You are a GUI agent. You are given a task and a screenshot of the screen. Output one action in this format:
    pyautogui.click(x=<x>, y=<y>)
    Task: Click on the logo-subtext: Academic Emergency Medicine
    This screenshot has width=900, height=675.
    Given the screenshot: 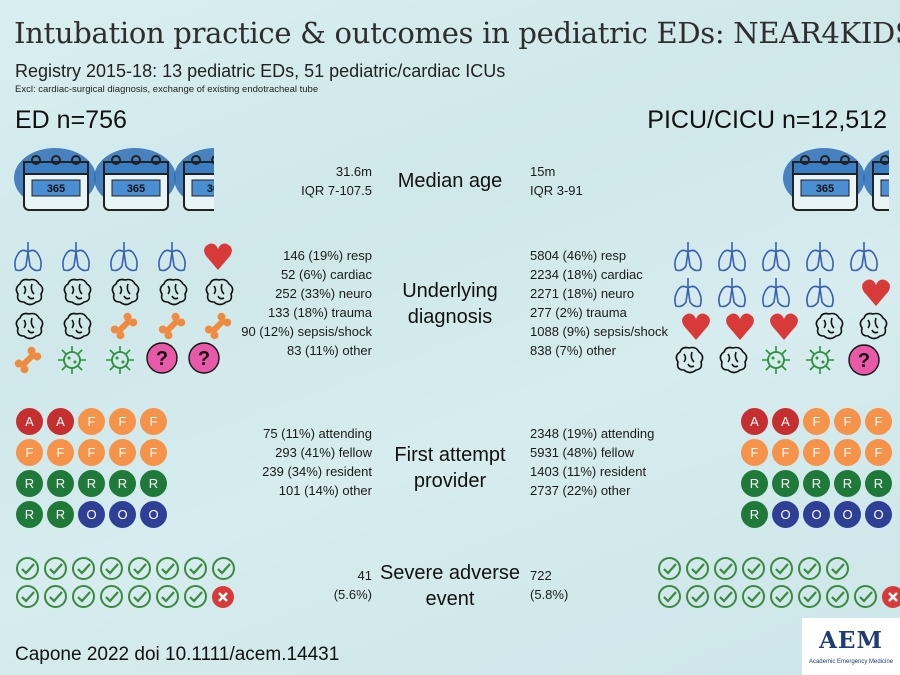 What is the action you would take?
    pyautogui.click(x=851, y=662)
    